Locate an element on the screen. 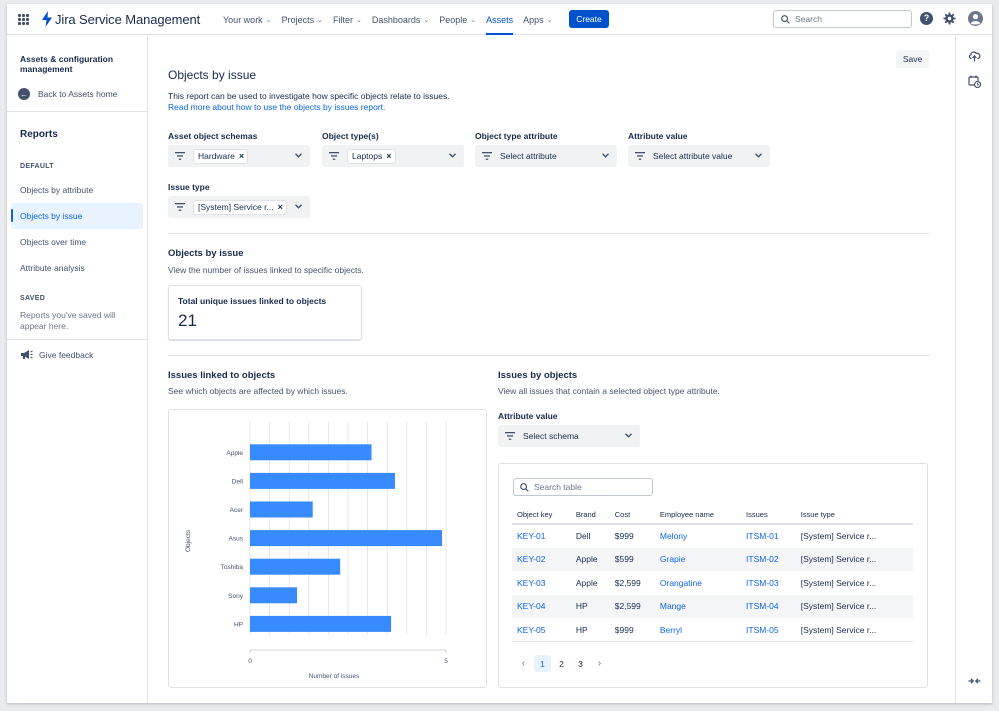 This screenshot has width=999, height=711. cloud-upload-icon is located at coordinates (974, 56).